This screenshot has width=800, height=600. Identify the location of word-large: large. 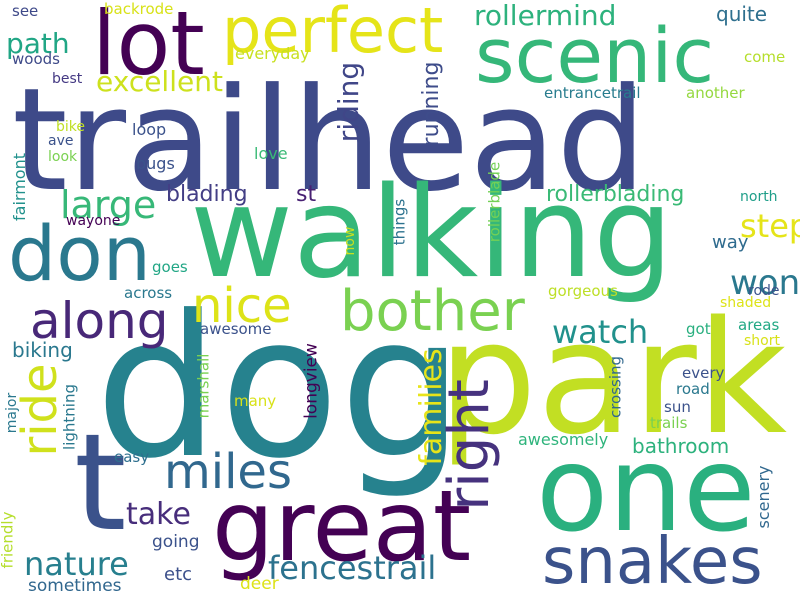
(108, 205).